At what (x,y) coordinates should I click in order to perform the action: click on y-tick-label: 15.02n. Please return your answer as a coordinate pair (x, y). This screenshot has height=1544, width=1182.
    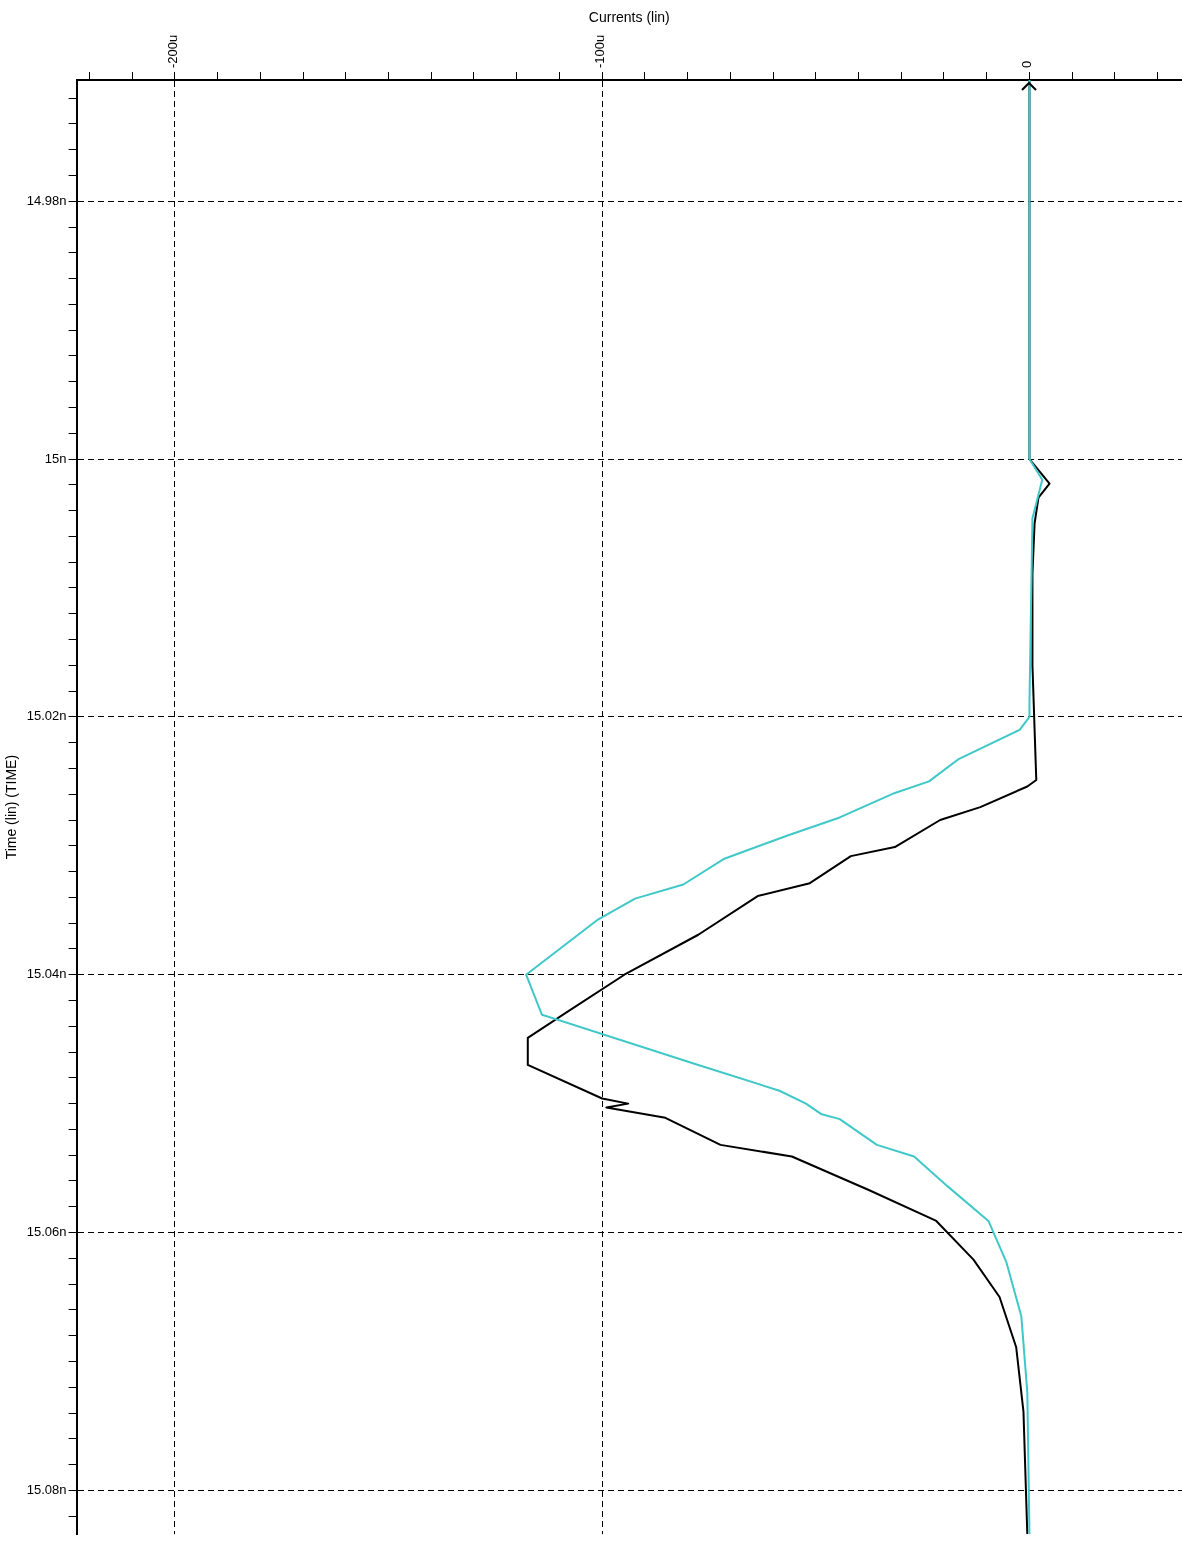
    Looking at the image, I should click on (46, 716).